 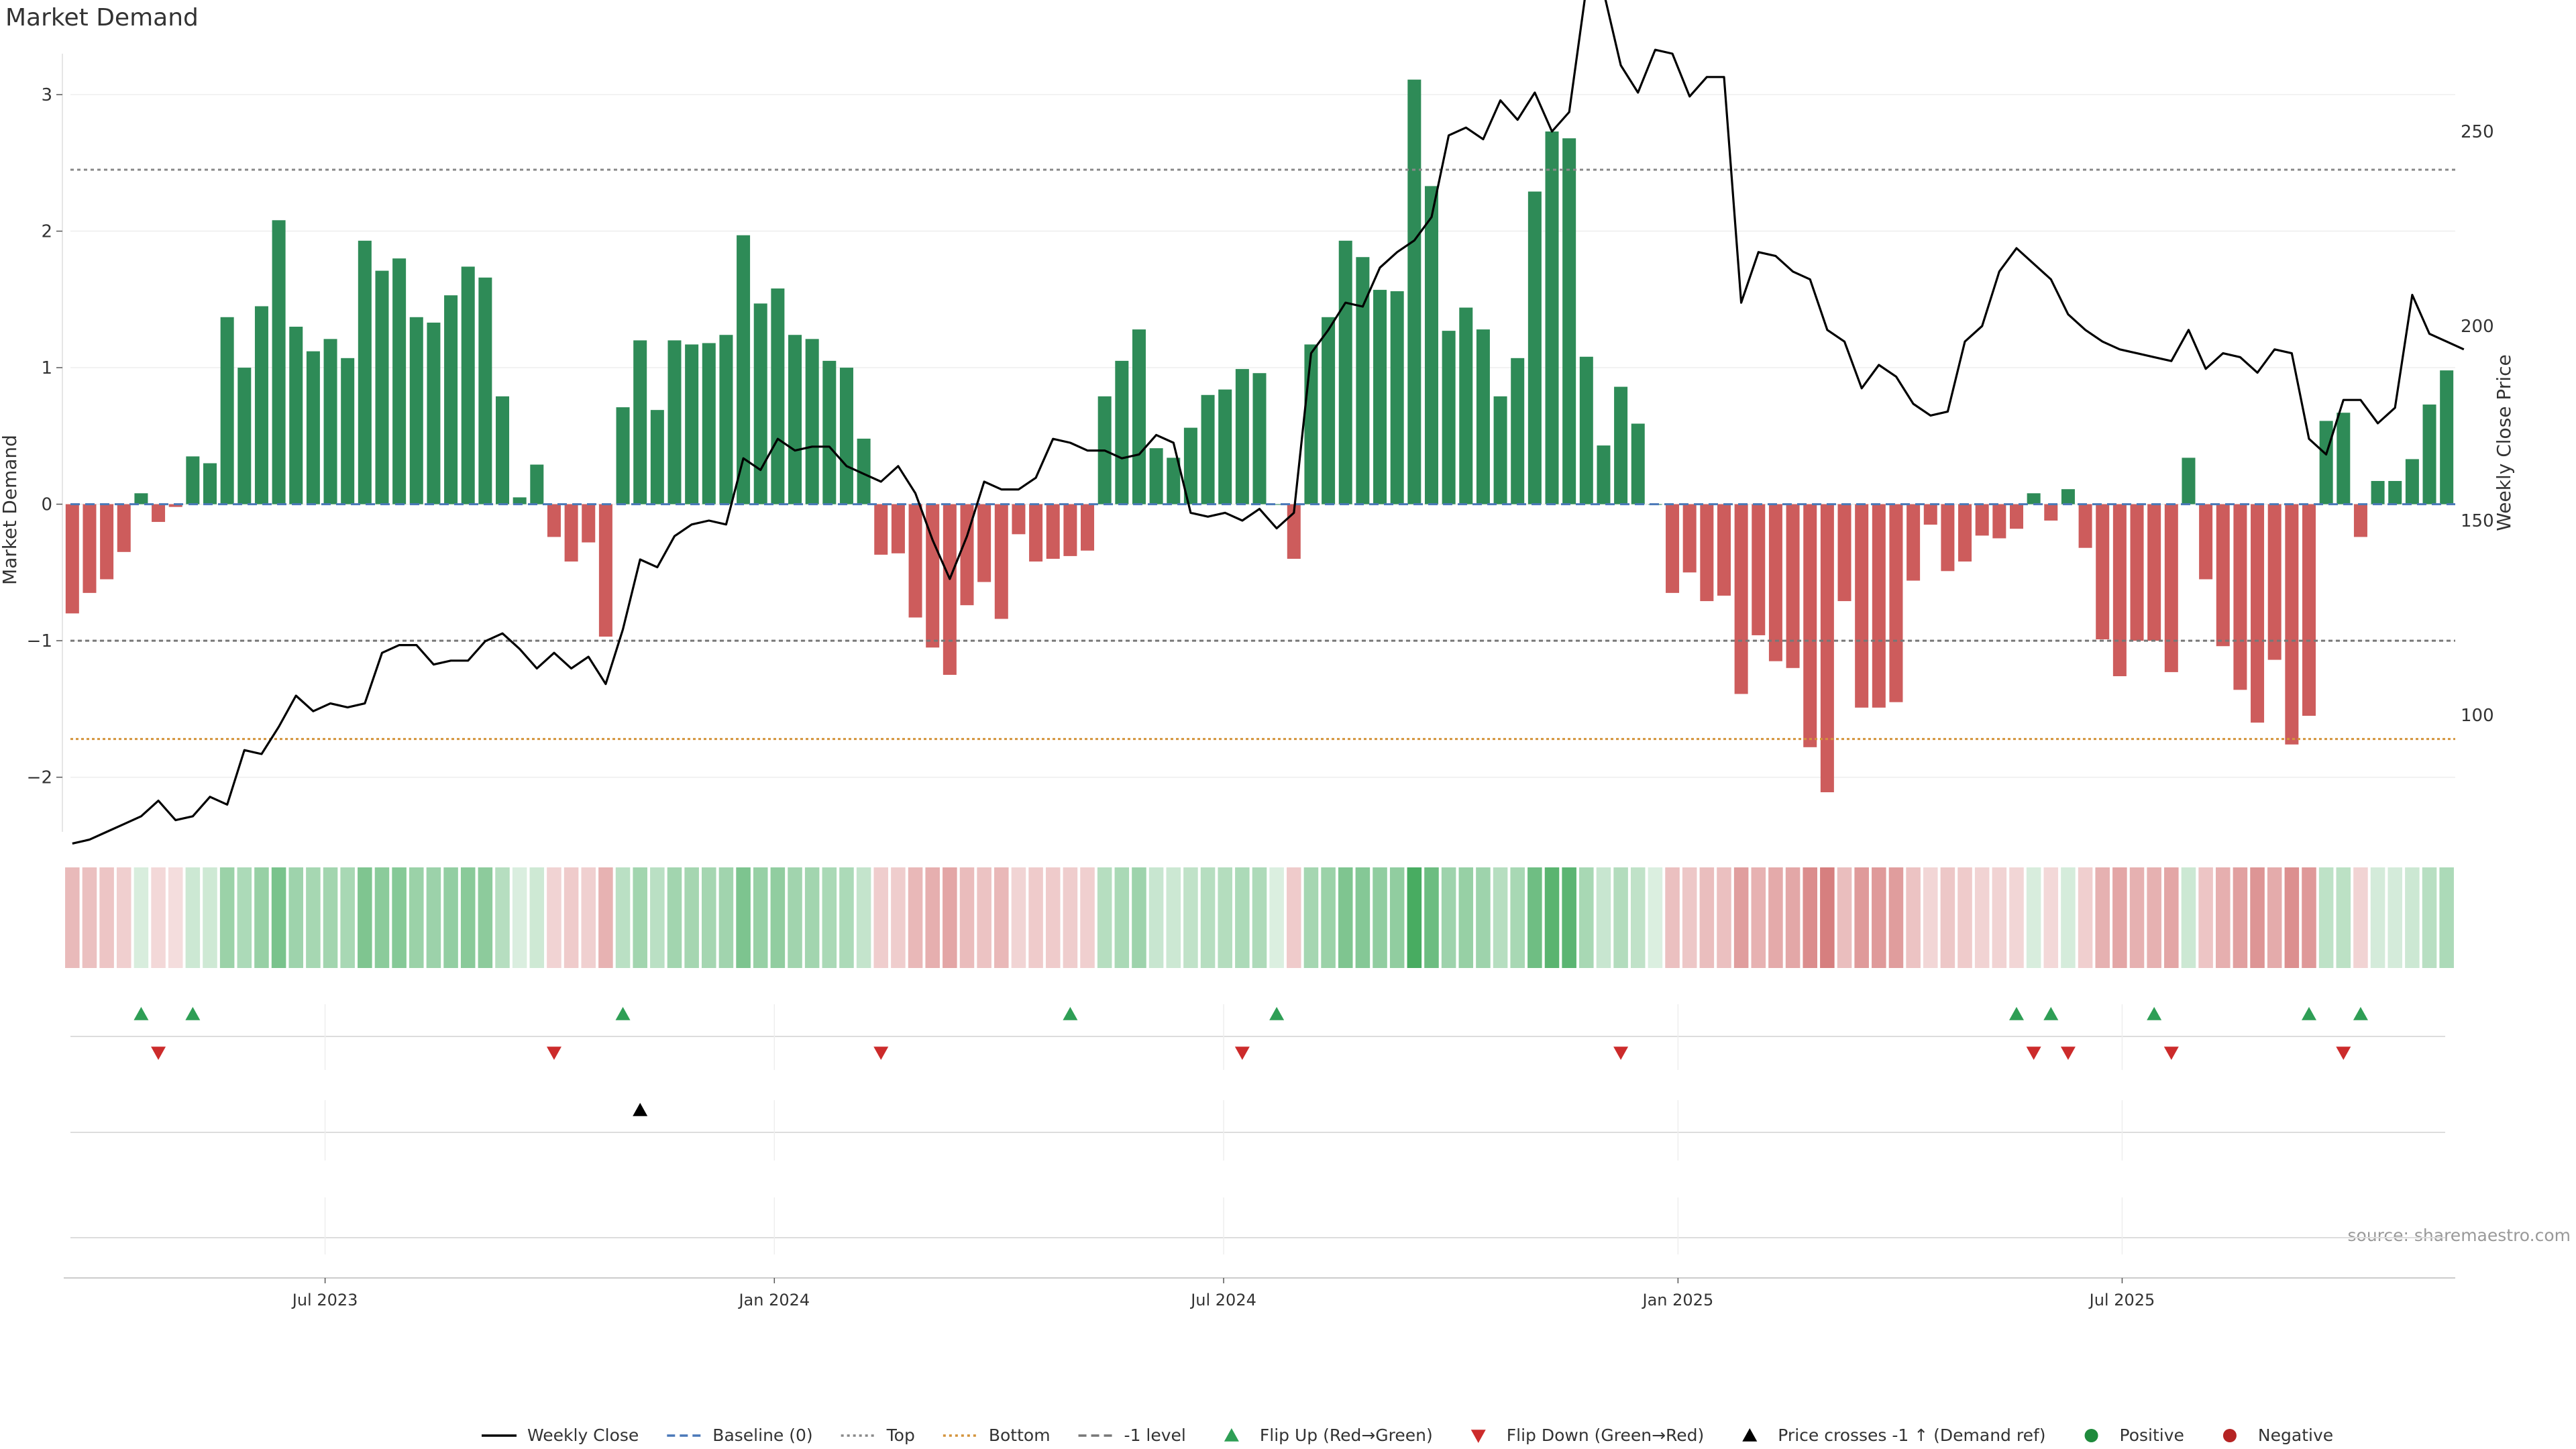 I want to click on legend-item: Bottom, so click(x=997, y=1435).